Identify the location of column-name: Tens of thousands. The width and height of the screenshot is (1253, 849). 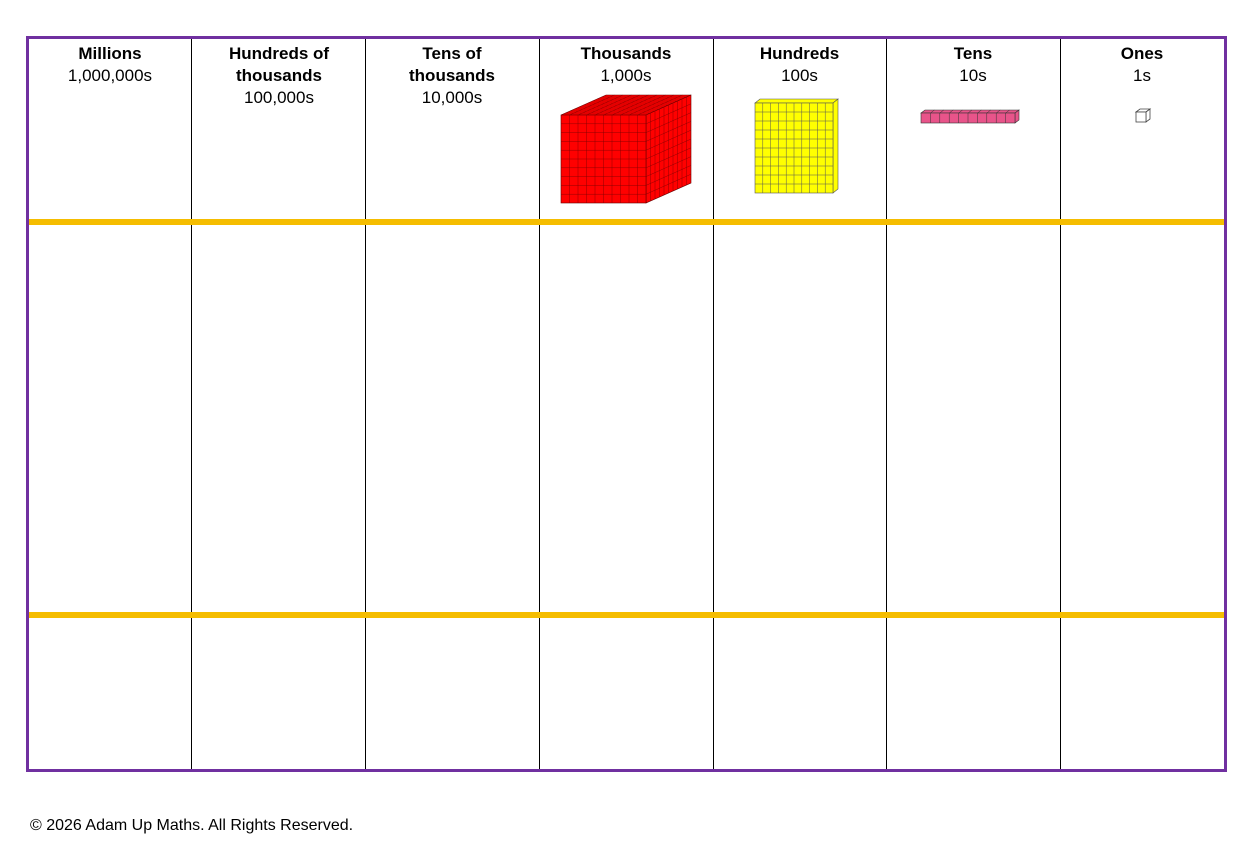
(452, 64).